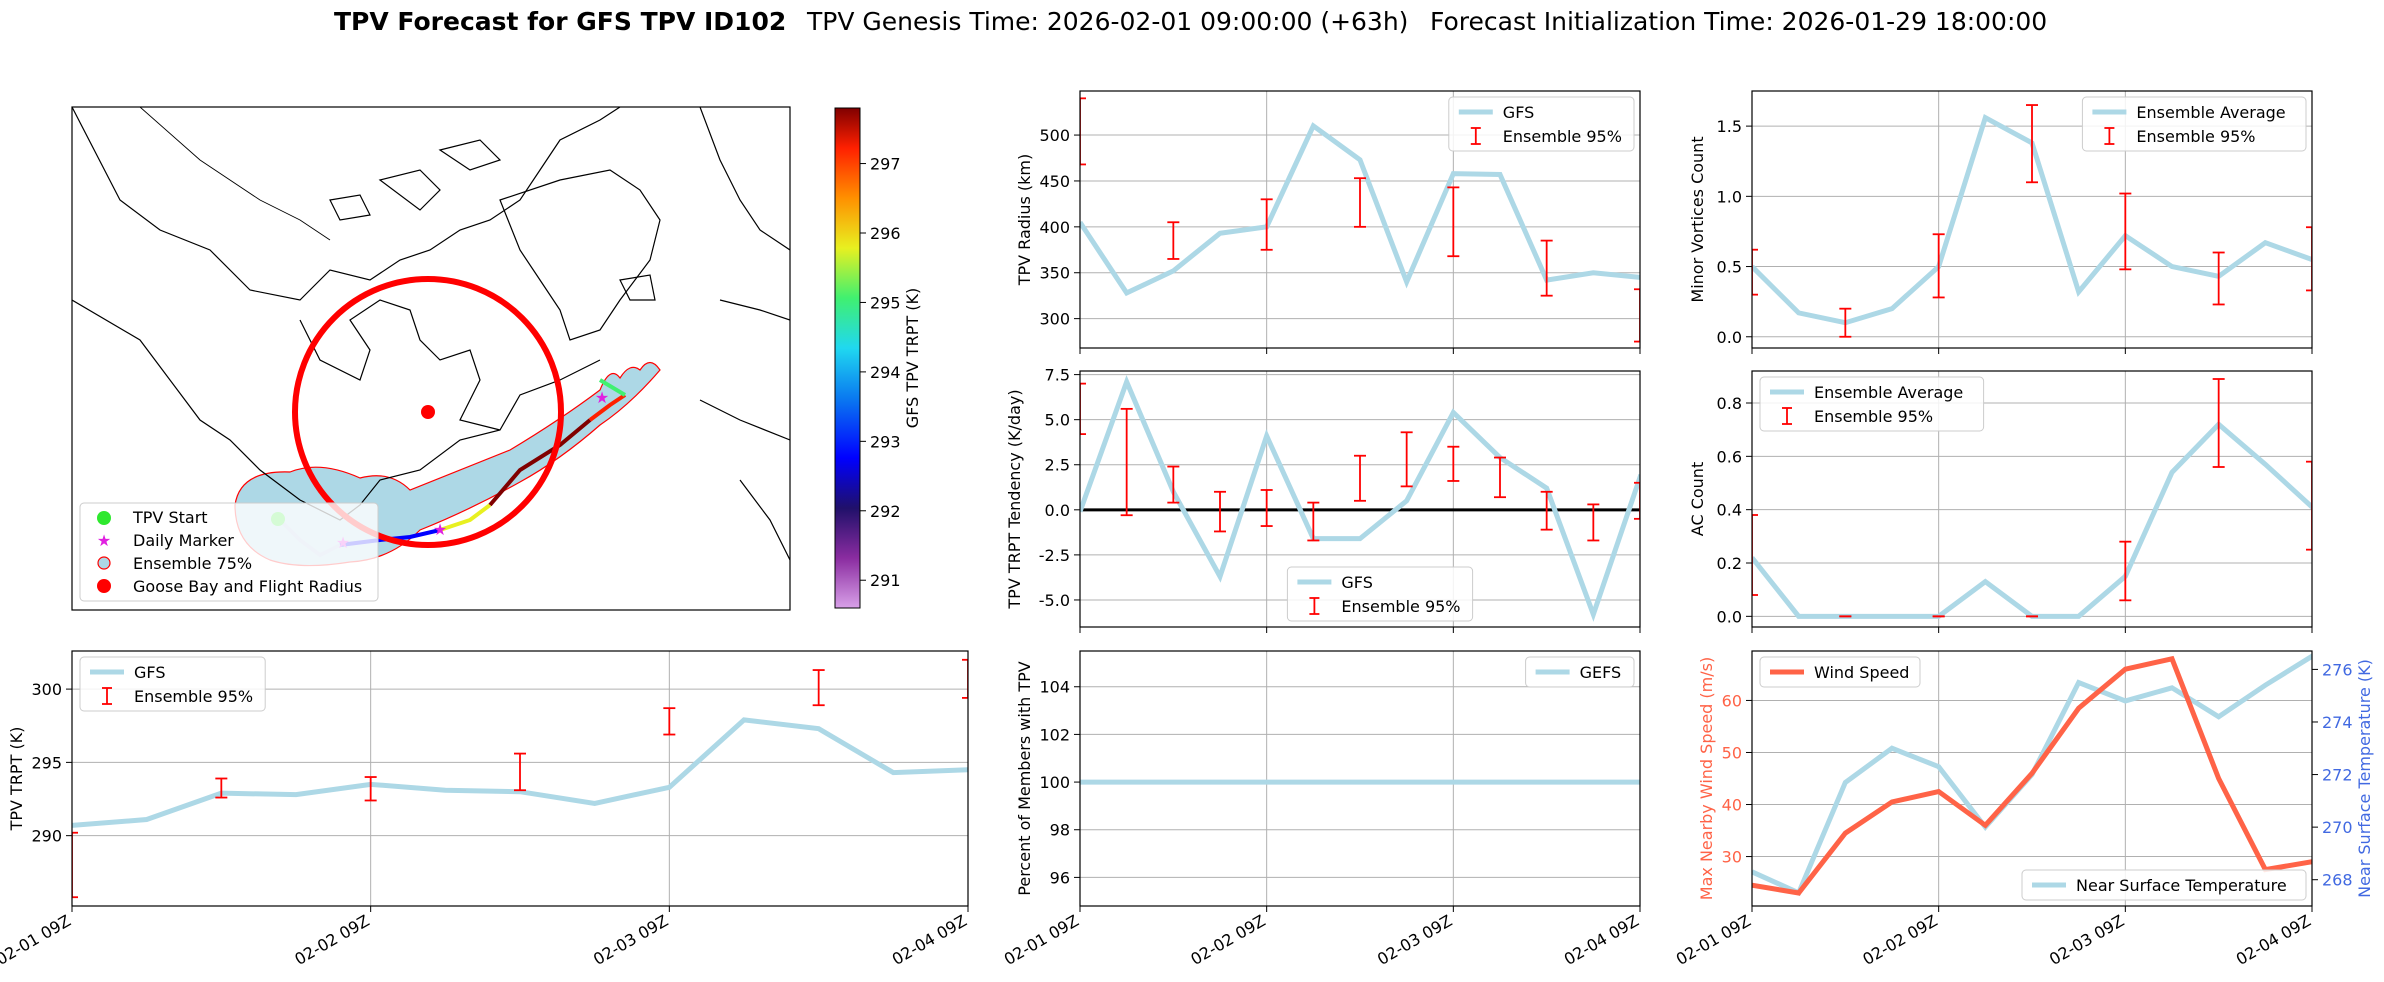  I want to click on y-axis-label: Max Nearby Wind Speed (m/s), so click(1706, 778).